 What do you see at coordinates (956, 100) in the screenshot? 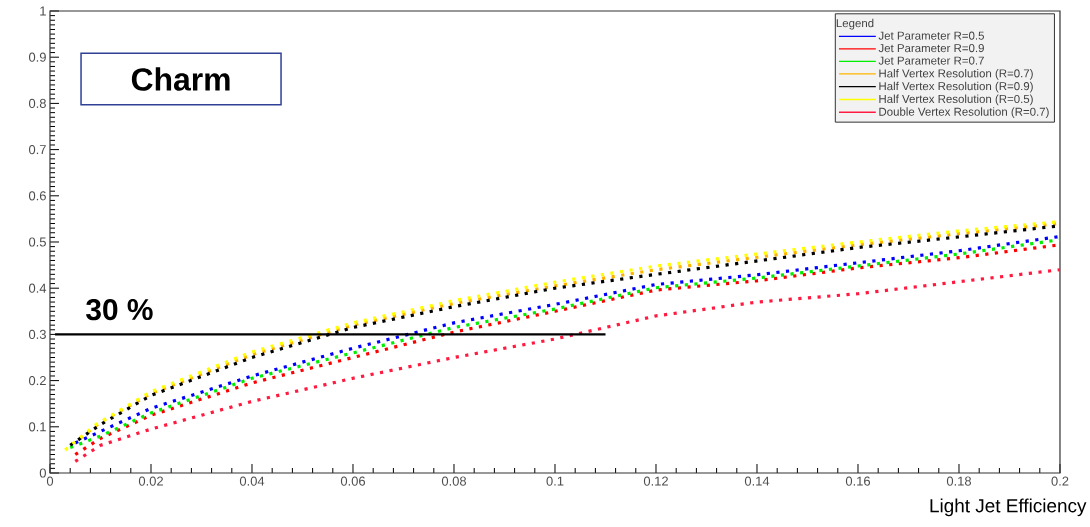
I see `legend-label: Half Vertex Resolution (R=0.5)` at bounding box center [956, 100].